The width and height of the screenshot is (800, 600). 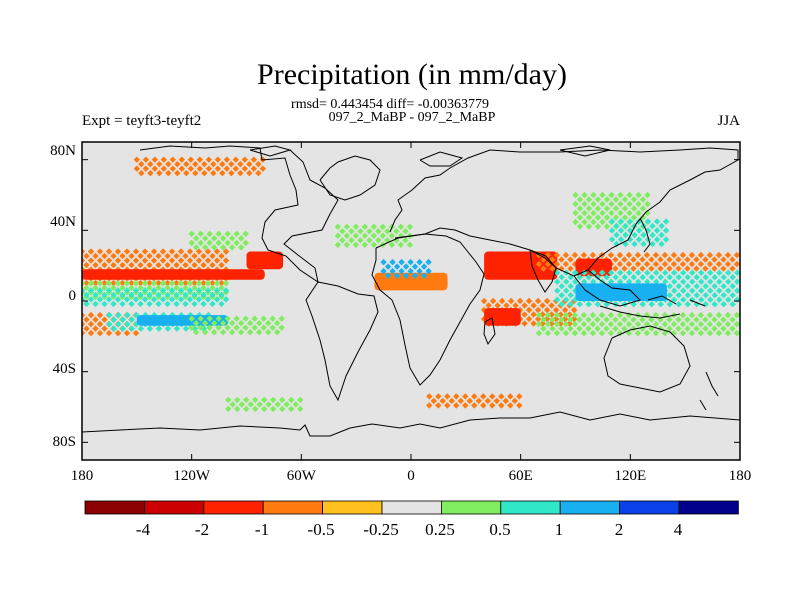 I want to click on x-tick-label: 60W, so click(x=302, y=476).